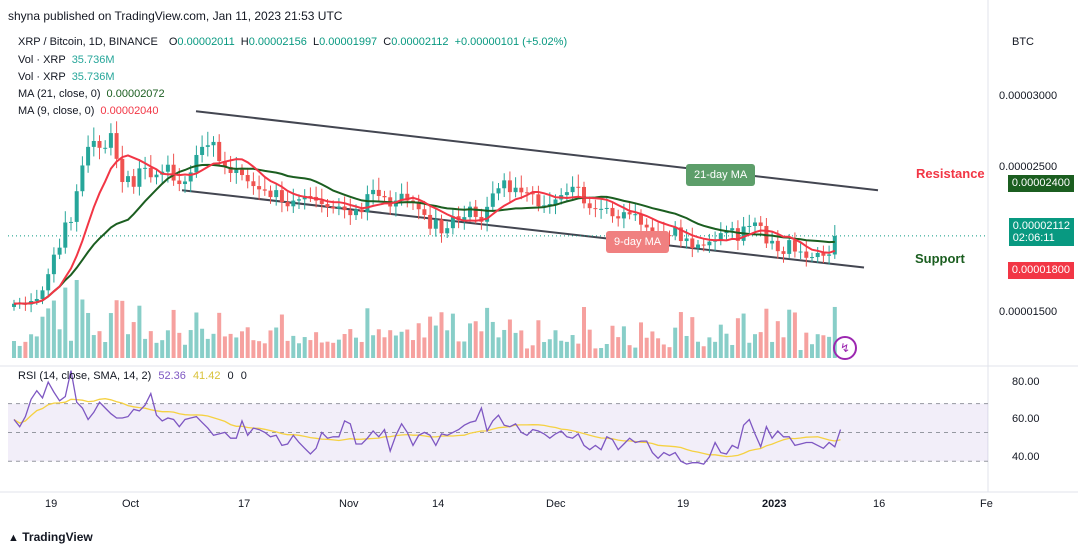  I want to click on legend-volume-1: Vol · XRP 35.736M, so click(66, 60).